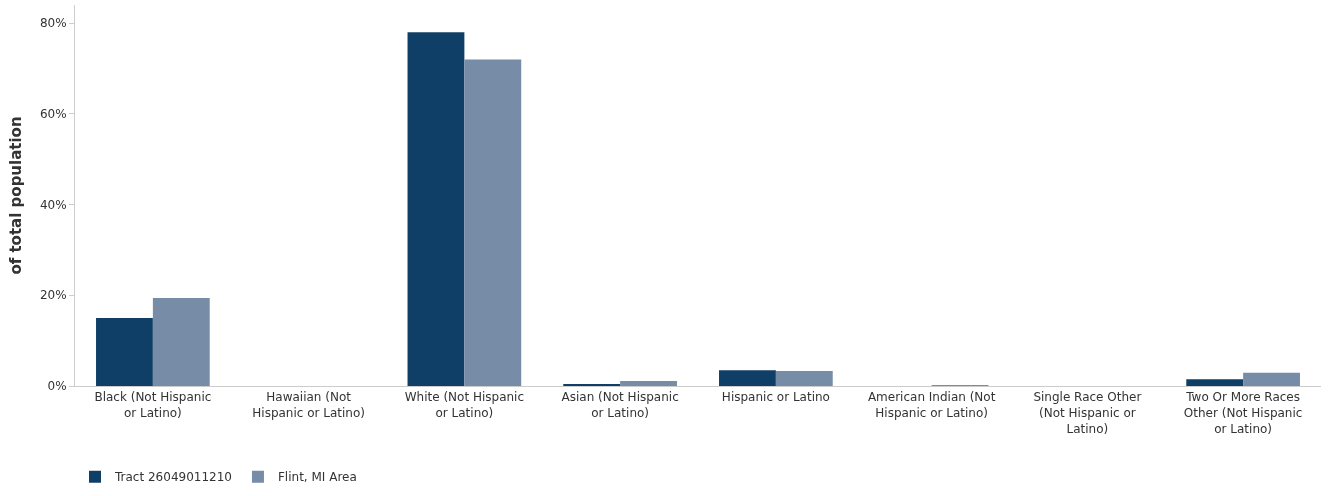 This screenshot has width=1333, height=496. I want to click on x-tick-label: White (Not Hispanic or Latino), so click(464, 405).